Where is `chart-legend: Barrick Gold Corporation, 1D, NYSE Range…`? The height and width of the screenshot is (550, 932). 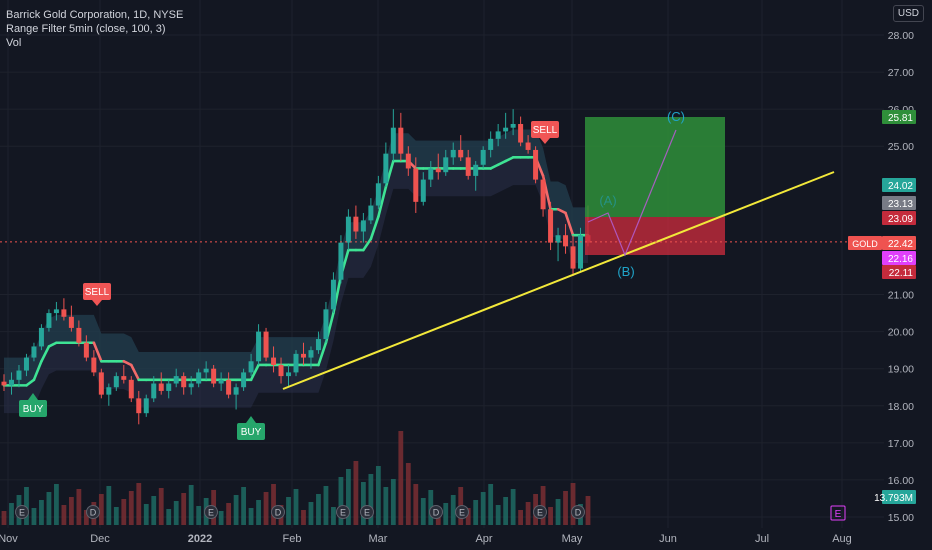 chart-legend: Barrick Gold Corporation, 1D, NYSE Range… is located at coordinates (94, 29).